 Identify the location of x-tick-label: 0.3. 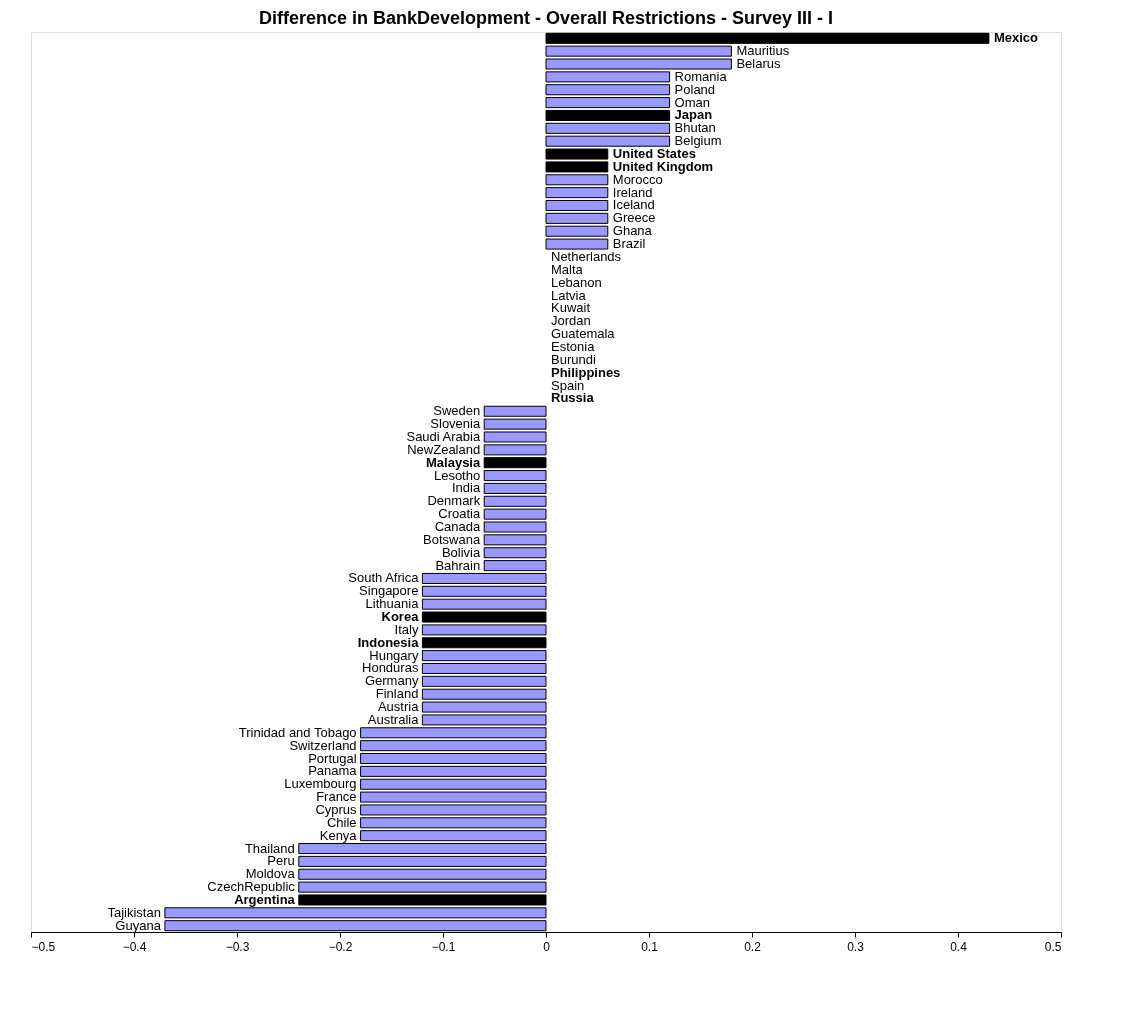
(856, 946).